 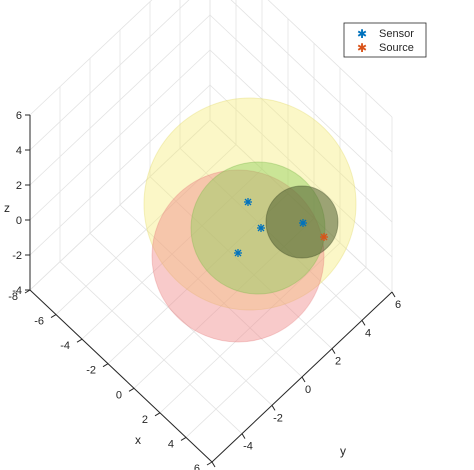 What do you see at coordinates (138, 440) in the screenshot?
I see `x-axis-label: x` at bounding box center [138, 440].